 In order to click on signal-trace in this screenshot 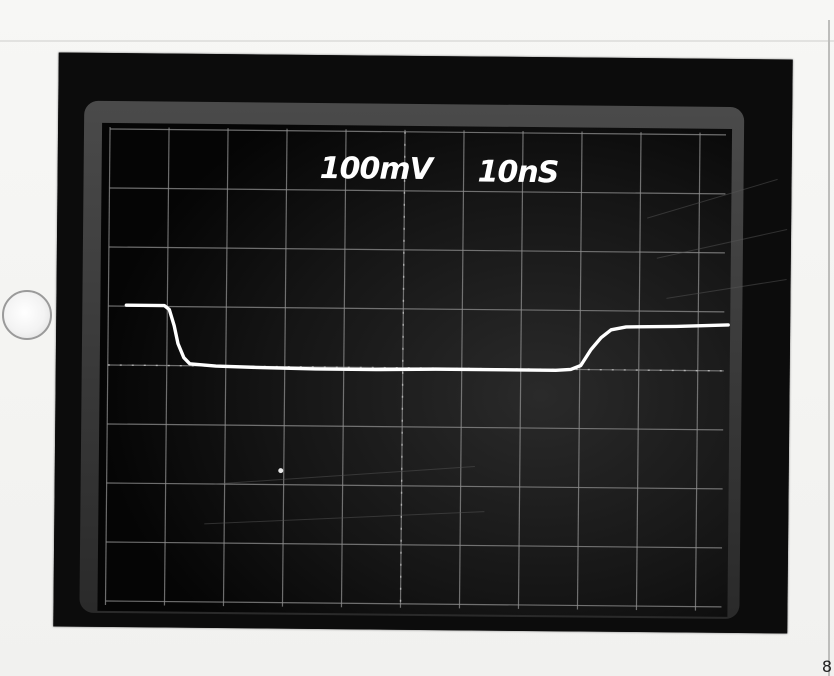, I will do `click(427, 337)`.